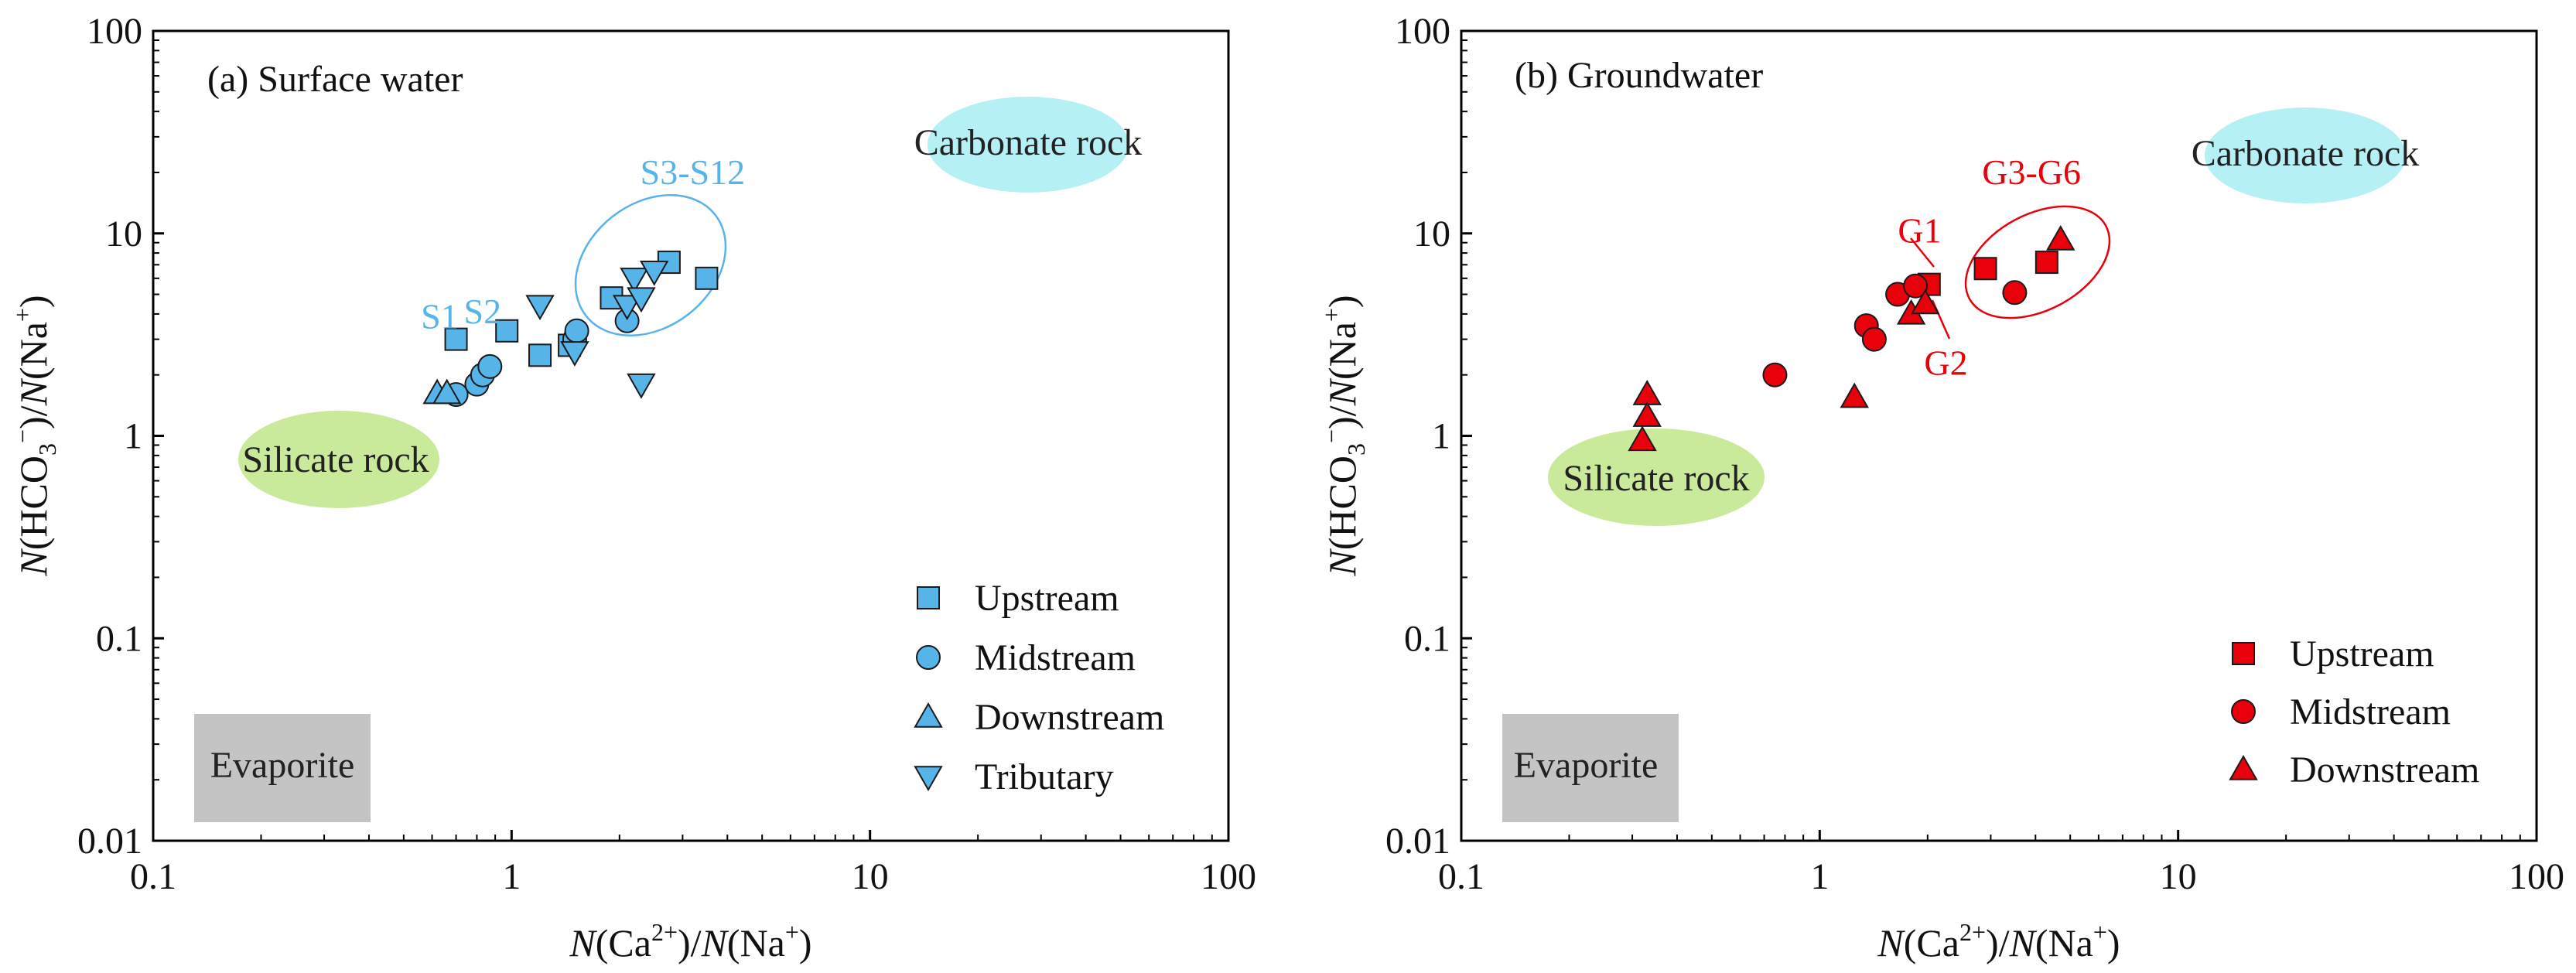  What do you see at coordinates (1922, 252) in the screenshot?
I see `g1-leader-line` at bounding box center [1922, 252].